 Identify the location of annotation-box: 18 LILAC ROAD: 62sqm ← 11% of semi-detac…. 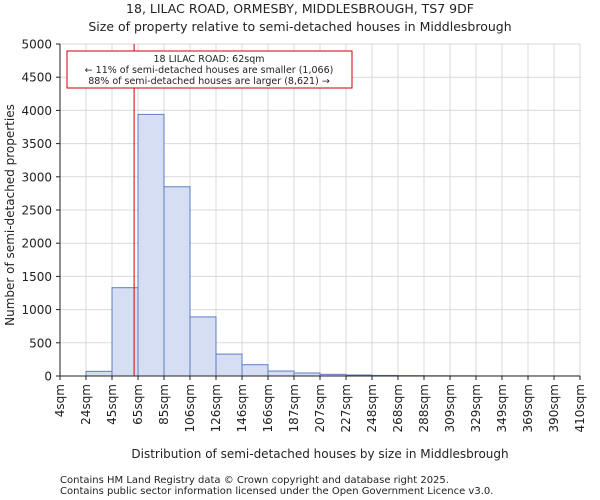
(209, 69).